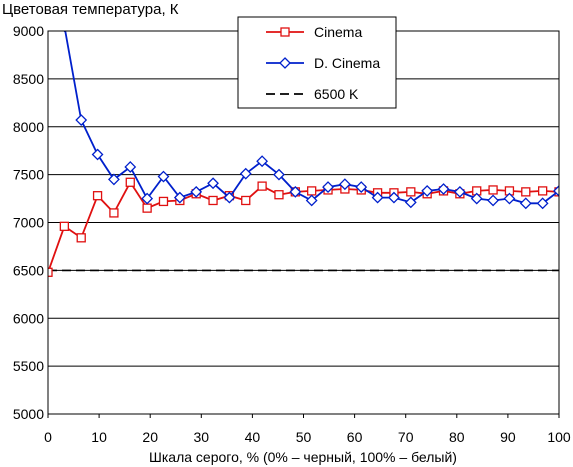  Describe the element at coordinates (406, 437) in the screenshot. I see `x-tick-label: 70` at that location.